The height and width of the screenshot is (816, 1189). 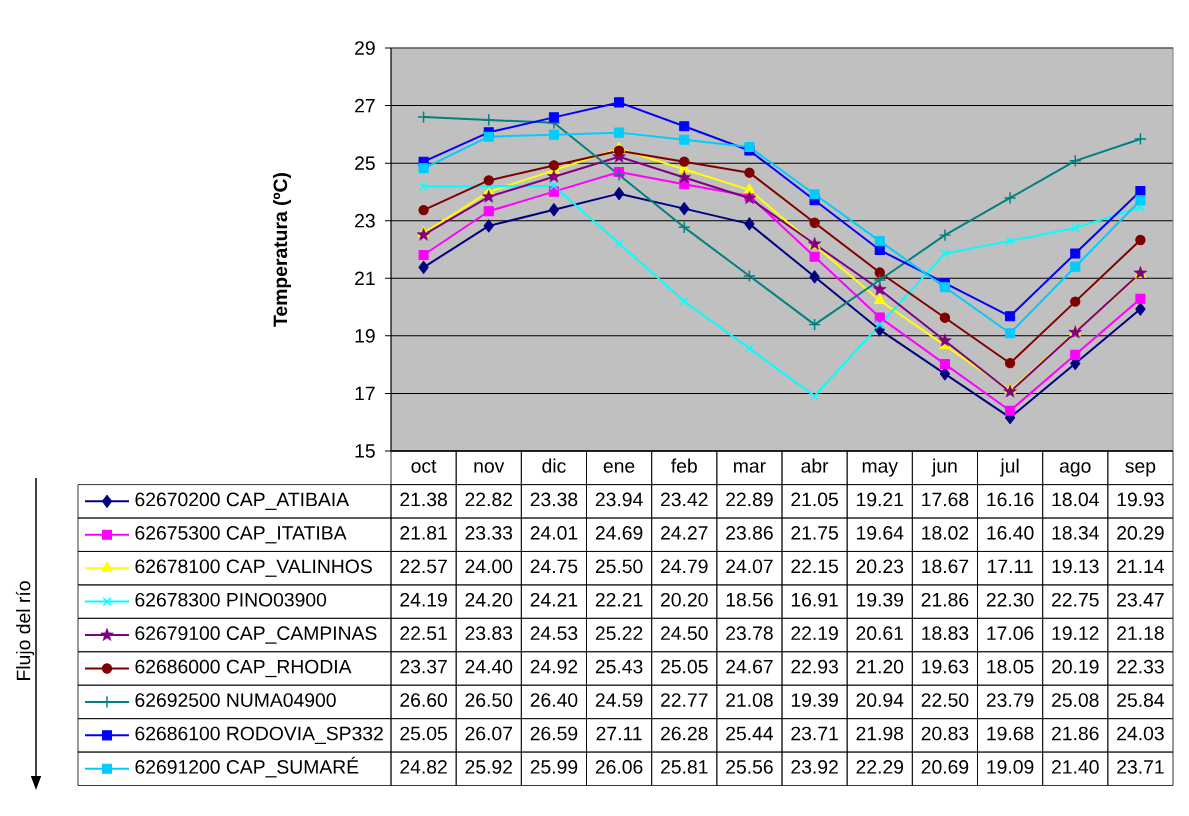 I want to click on y-tick-label: 29, so click(x=365, y=48).